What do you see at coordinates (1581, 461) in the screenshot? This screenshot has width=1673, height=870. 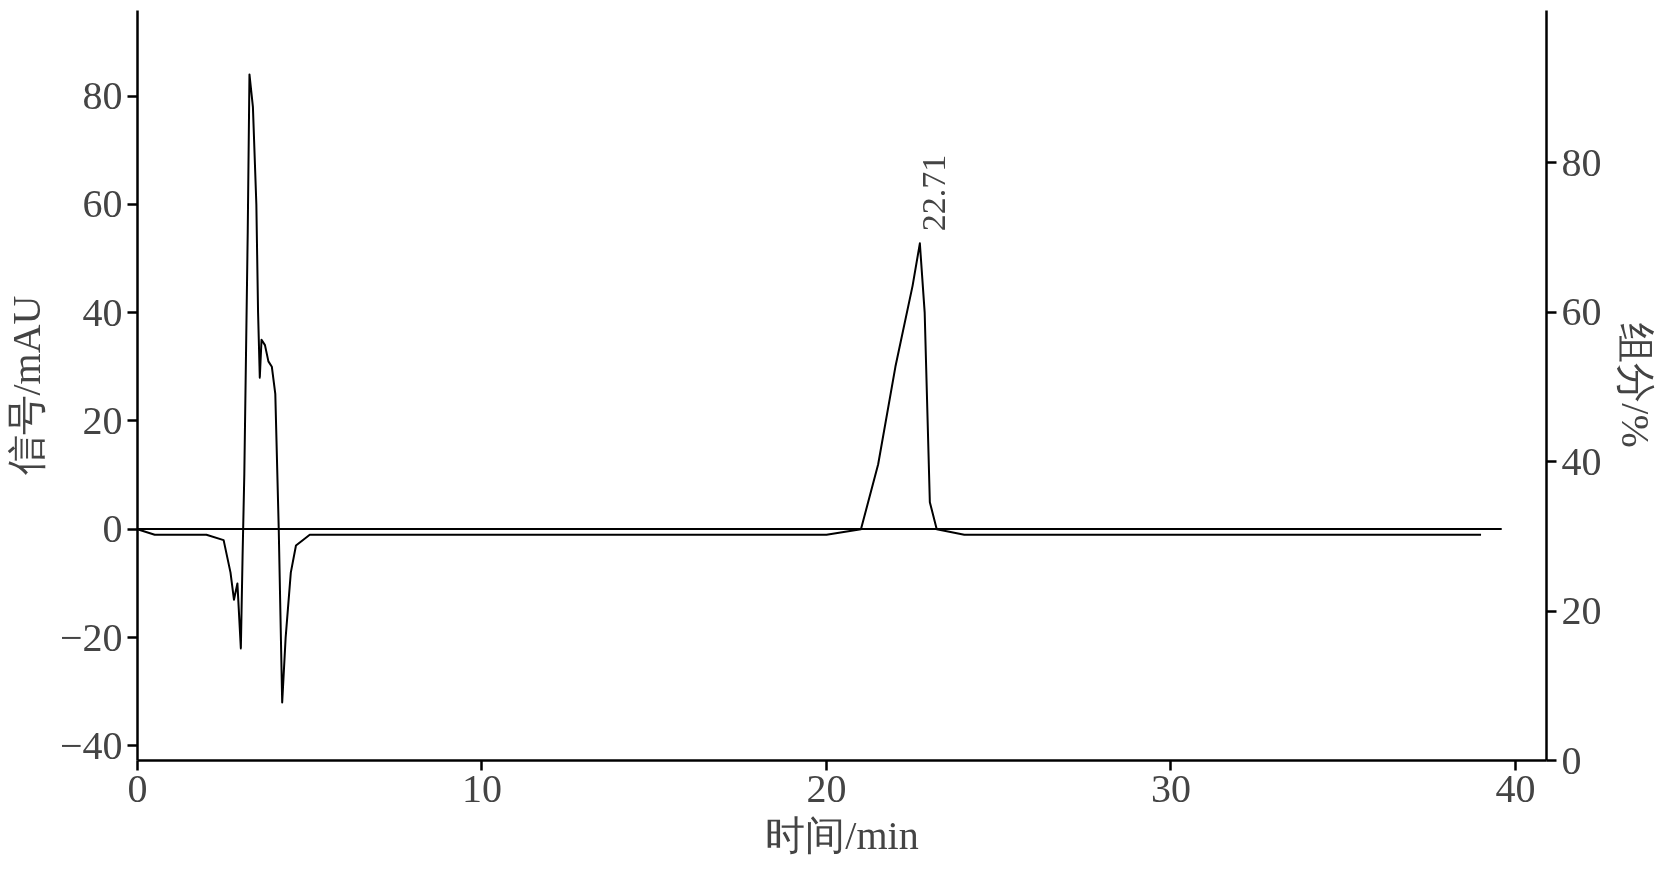 I see `y2-tick-label: 40` at bounding box center [1581, 461].